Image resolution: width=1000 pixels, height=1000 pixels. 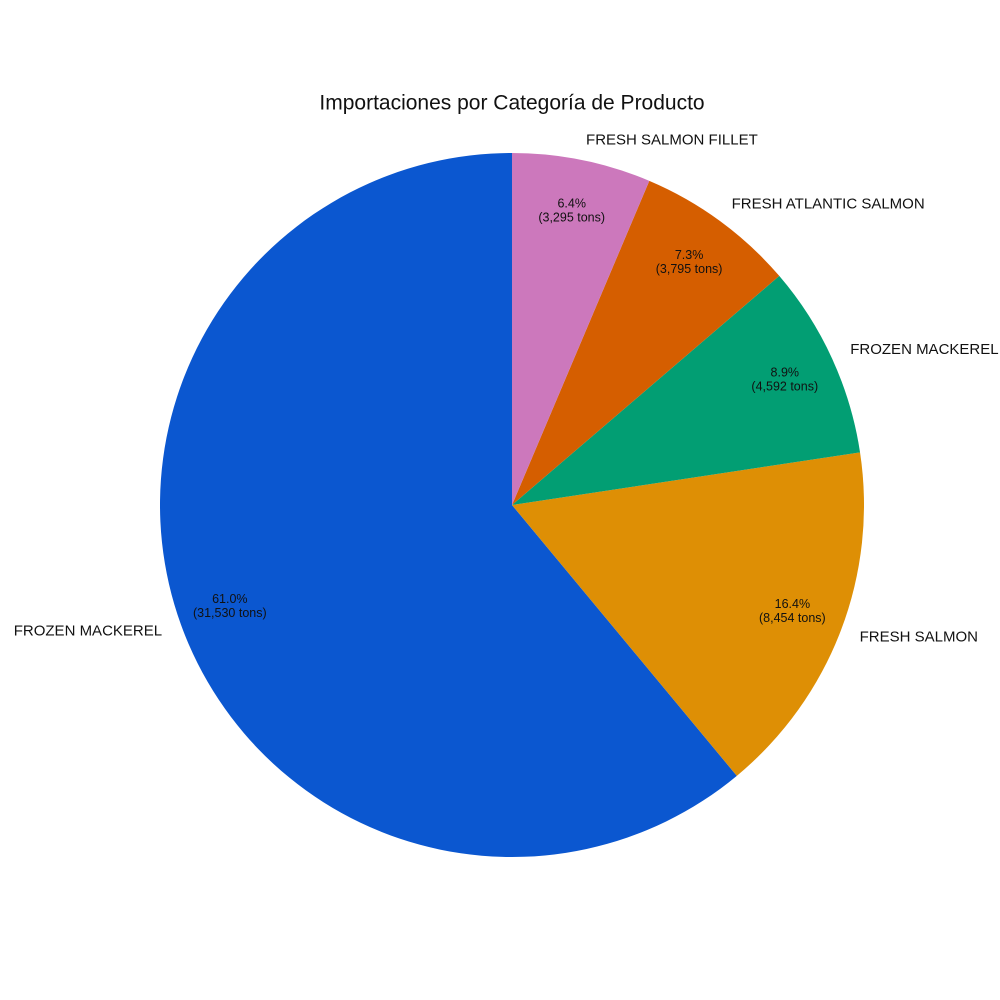 I want to click on value-label: (4,592 tons), so click(x=784, y=386).